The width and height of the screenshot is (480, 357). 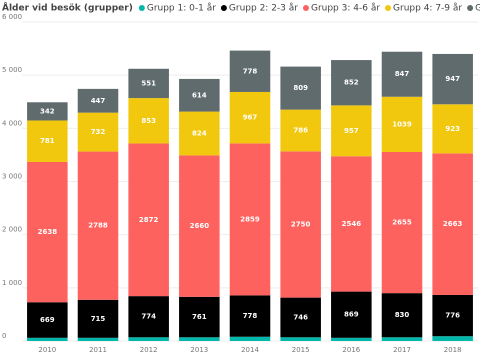 I want to click on legend-title: Ålder vid besök (grupper), so click(x=67, y=8).